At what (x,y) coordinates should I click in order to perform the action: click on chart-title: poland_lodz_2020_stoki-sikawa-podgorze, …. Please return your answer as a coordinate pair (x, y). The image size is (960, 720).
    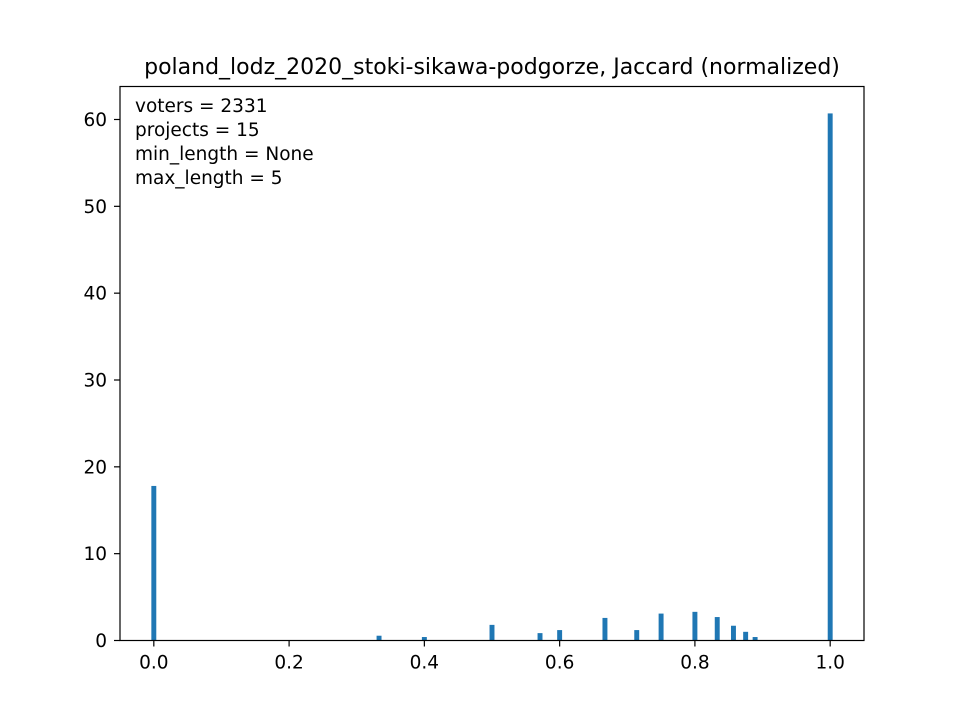
    Looking at the image, I should click on (492, 67).